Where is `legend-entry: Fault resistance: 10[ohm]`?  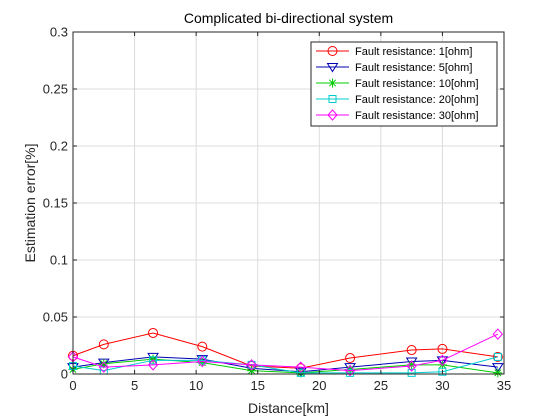 legend-entry: Fault resistance: 10[ohm] is located at coordinates (397, 84).